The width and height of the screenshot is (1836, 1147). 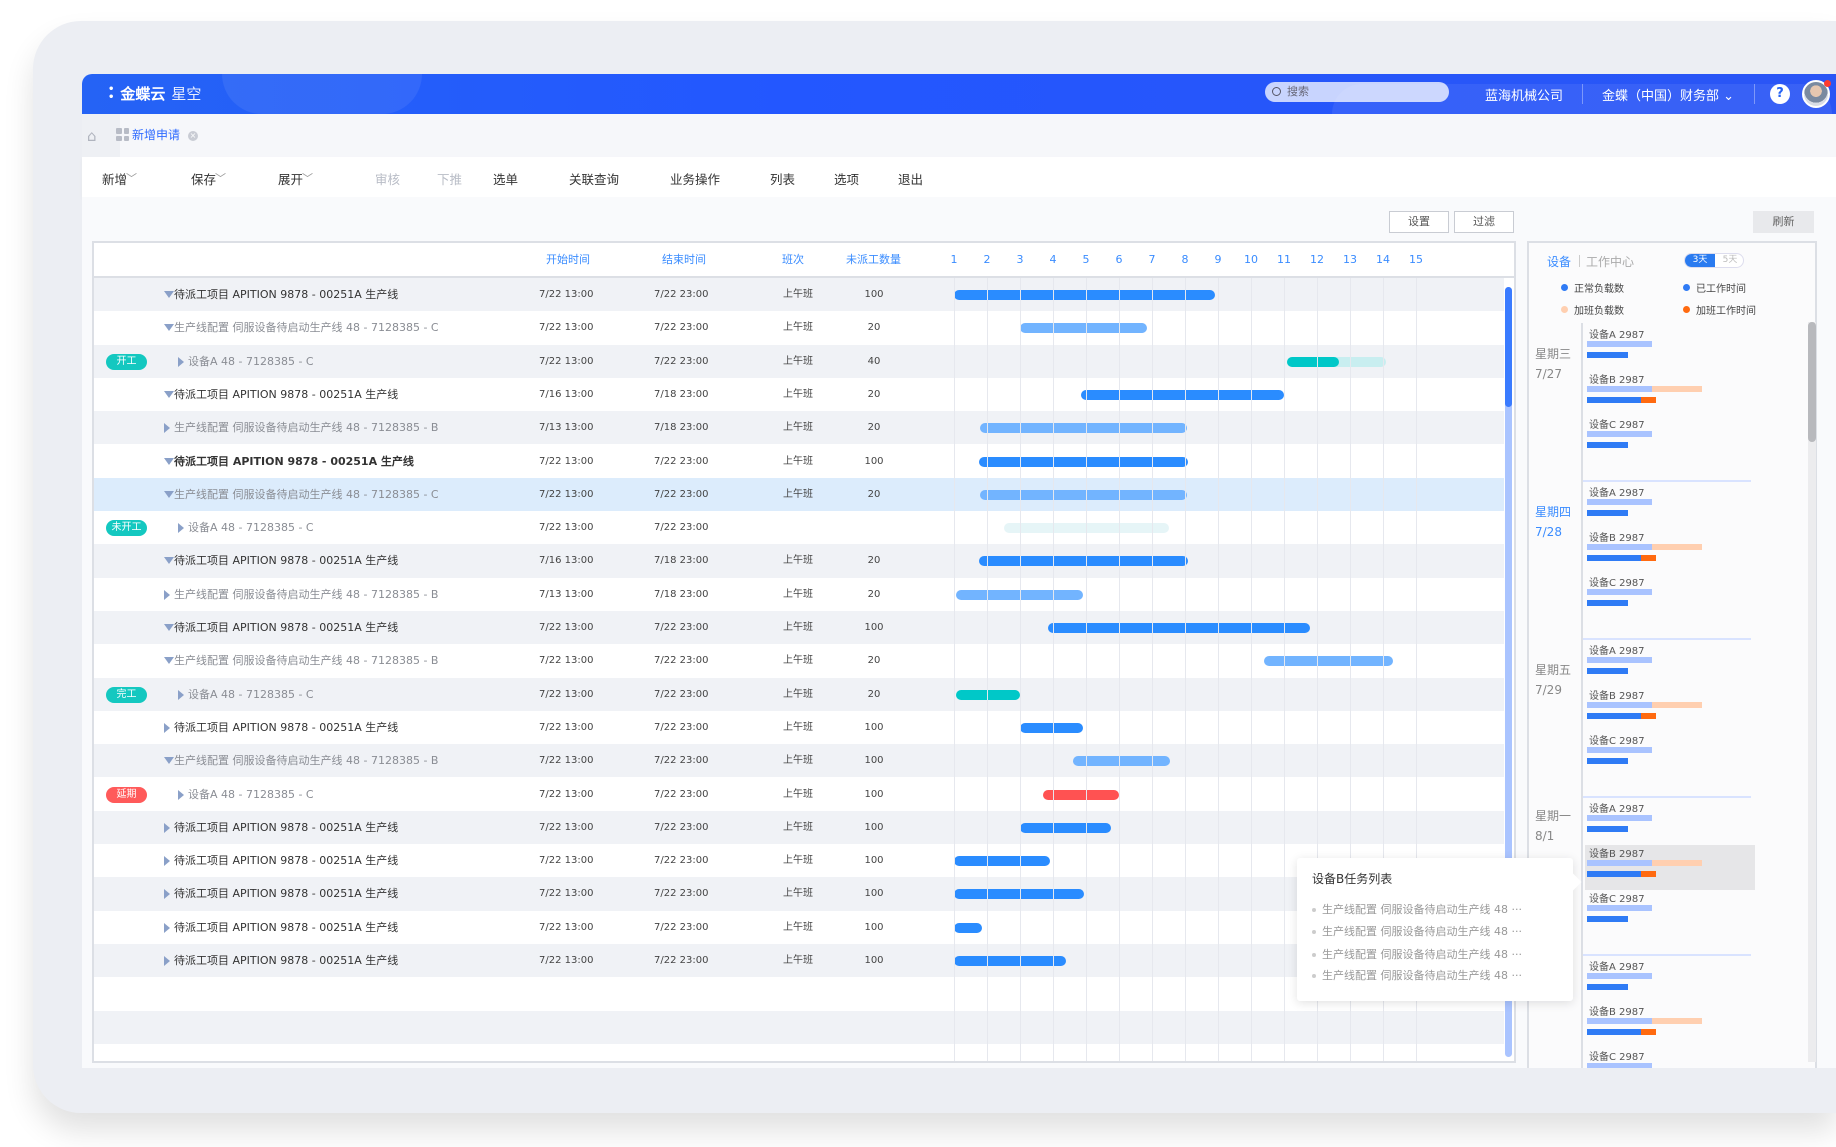 What do you see at coordinates (873, 259) in the screenshot?
I see `column-header-pending: 未派工数量` at bounding box center [873, 259].